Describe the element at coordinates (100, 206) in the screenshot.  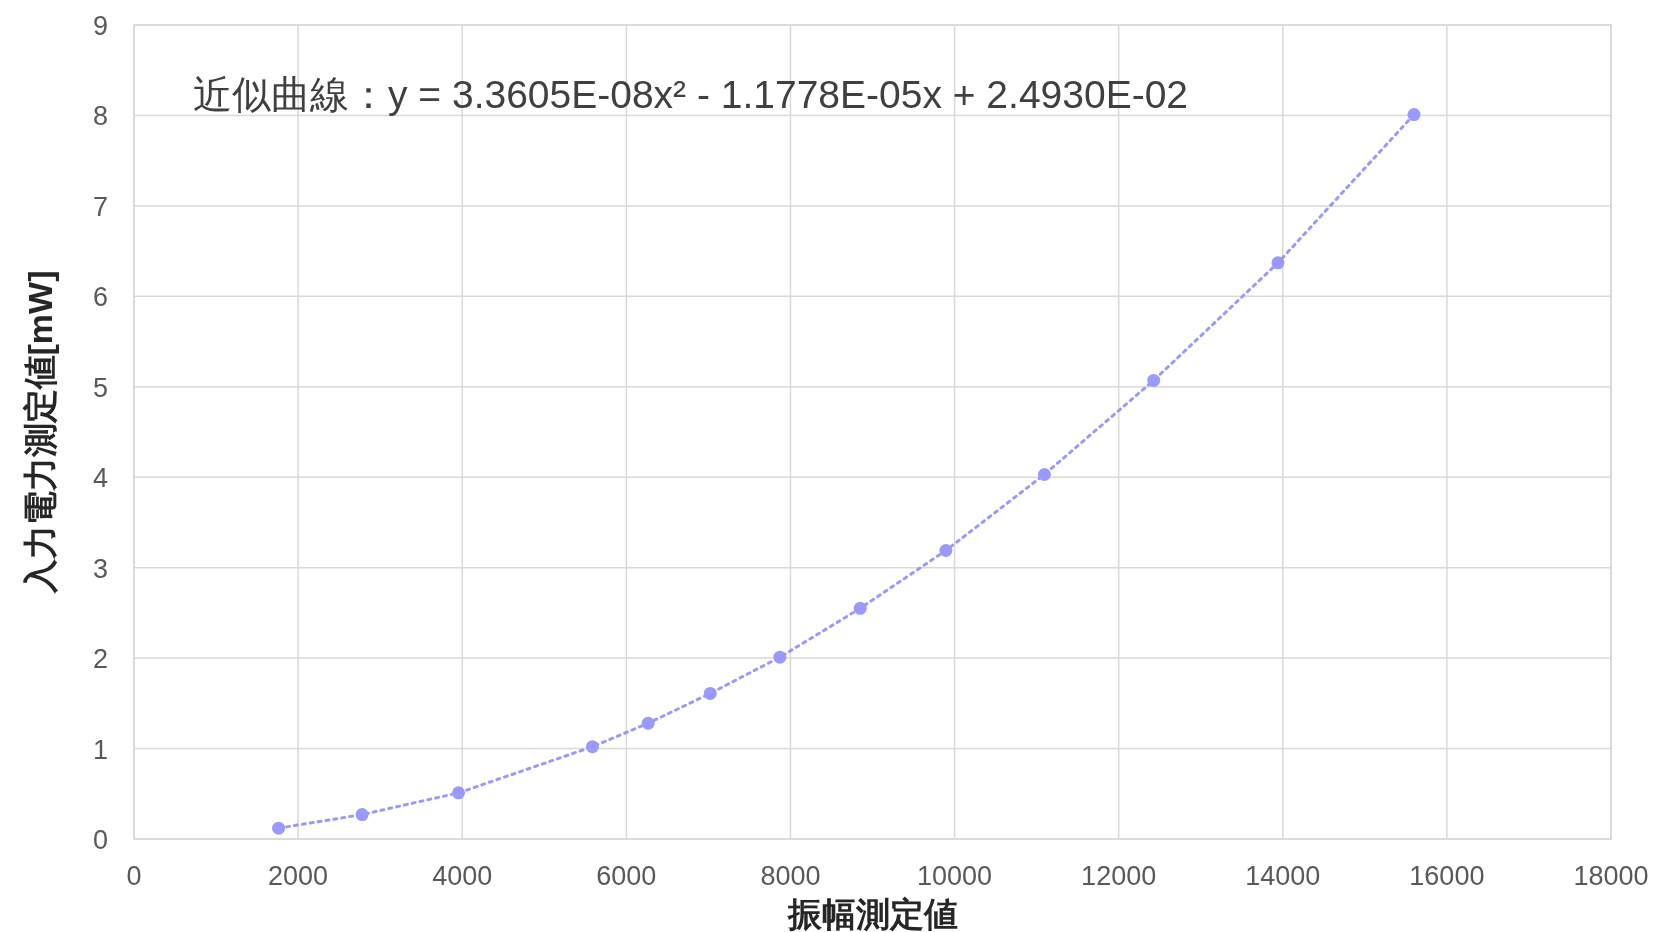
I see `y-tick-label: 7` at that location.